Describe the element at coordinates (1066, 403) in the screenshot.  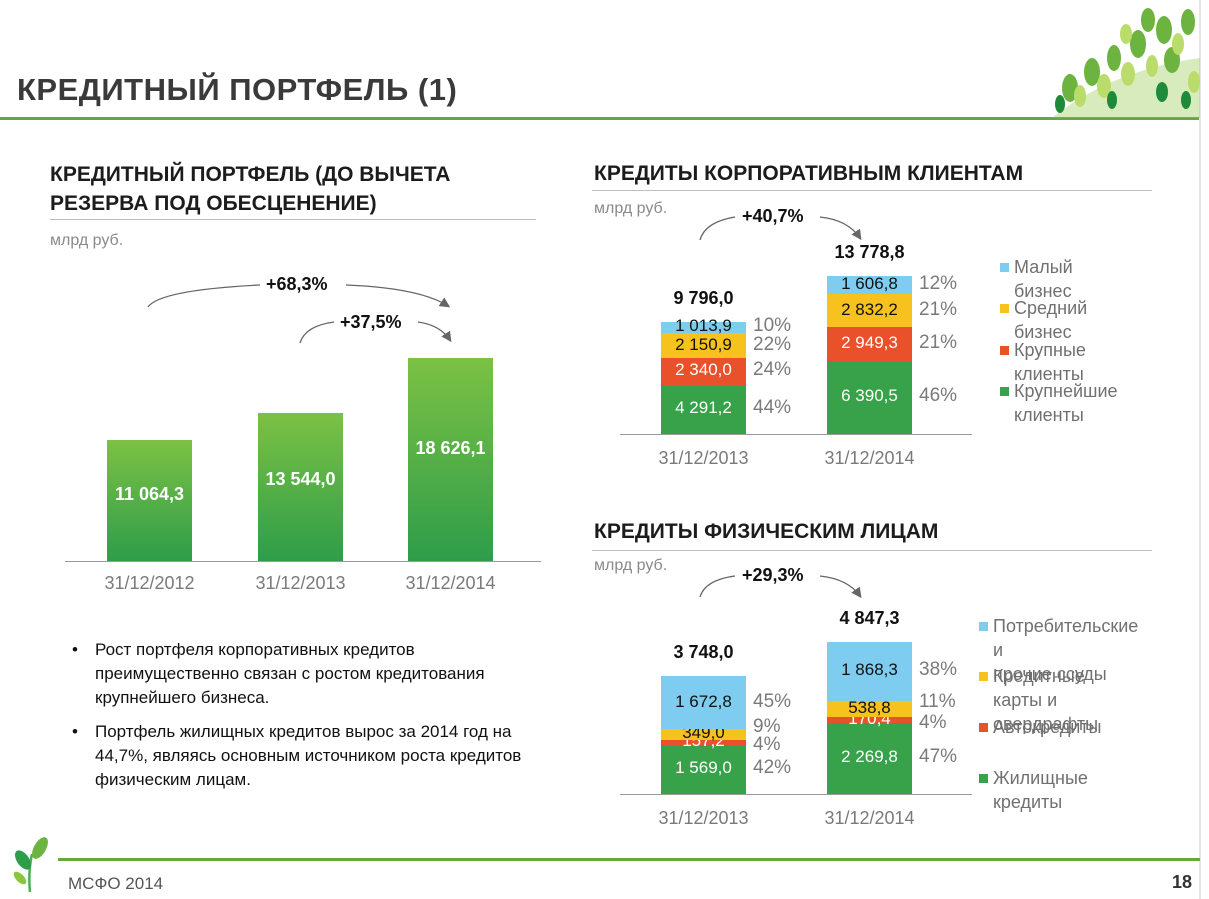
I see `corporate-legend-item: Крупнейшие клиенты` at that location.